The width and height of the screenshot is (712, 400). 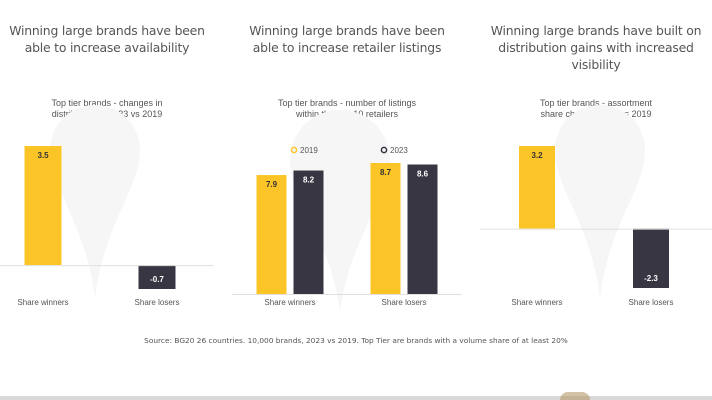 What do you see at coordinates (309, 150) in the screenshot?
I see `legend-label: 2019` at bounding box center [309, 150].